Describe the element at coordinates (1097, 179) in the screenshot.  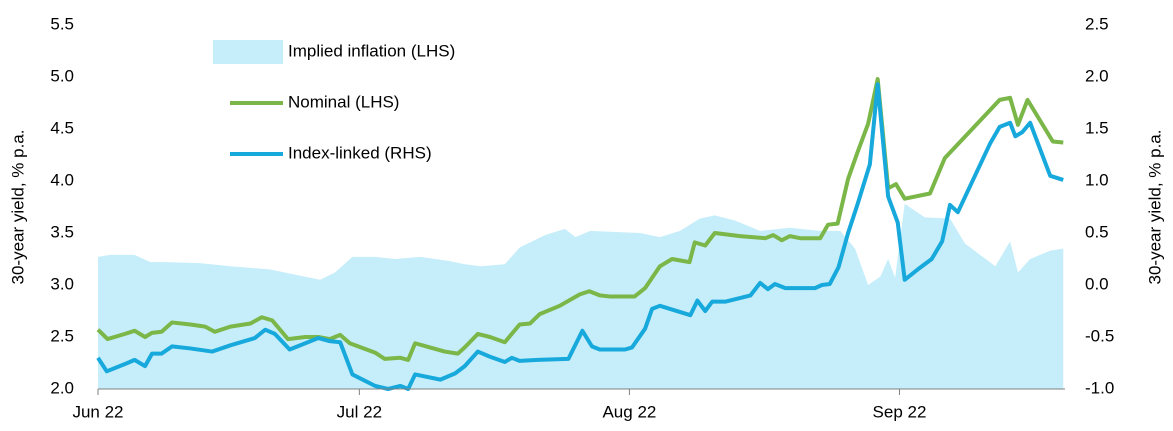
I see `y2-tick-label: 1.0` at that location.